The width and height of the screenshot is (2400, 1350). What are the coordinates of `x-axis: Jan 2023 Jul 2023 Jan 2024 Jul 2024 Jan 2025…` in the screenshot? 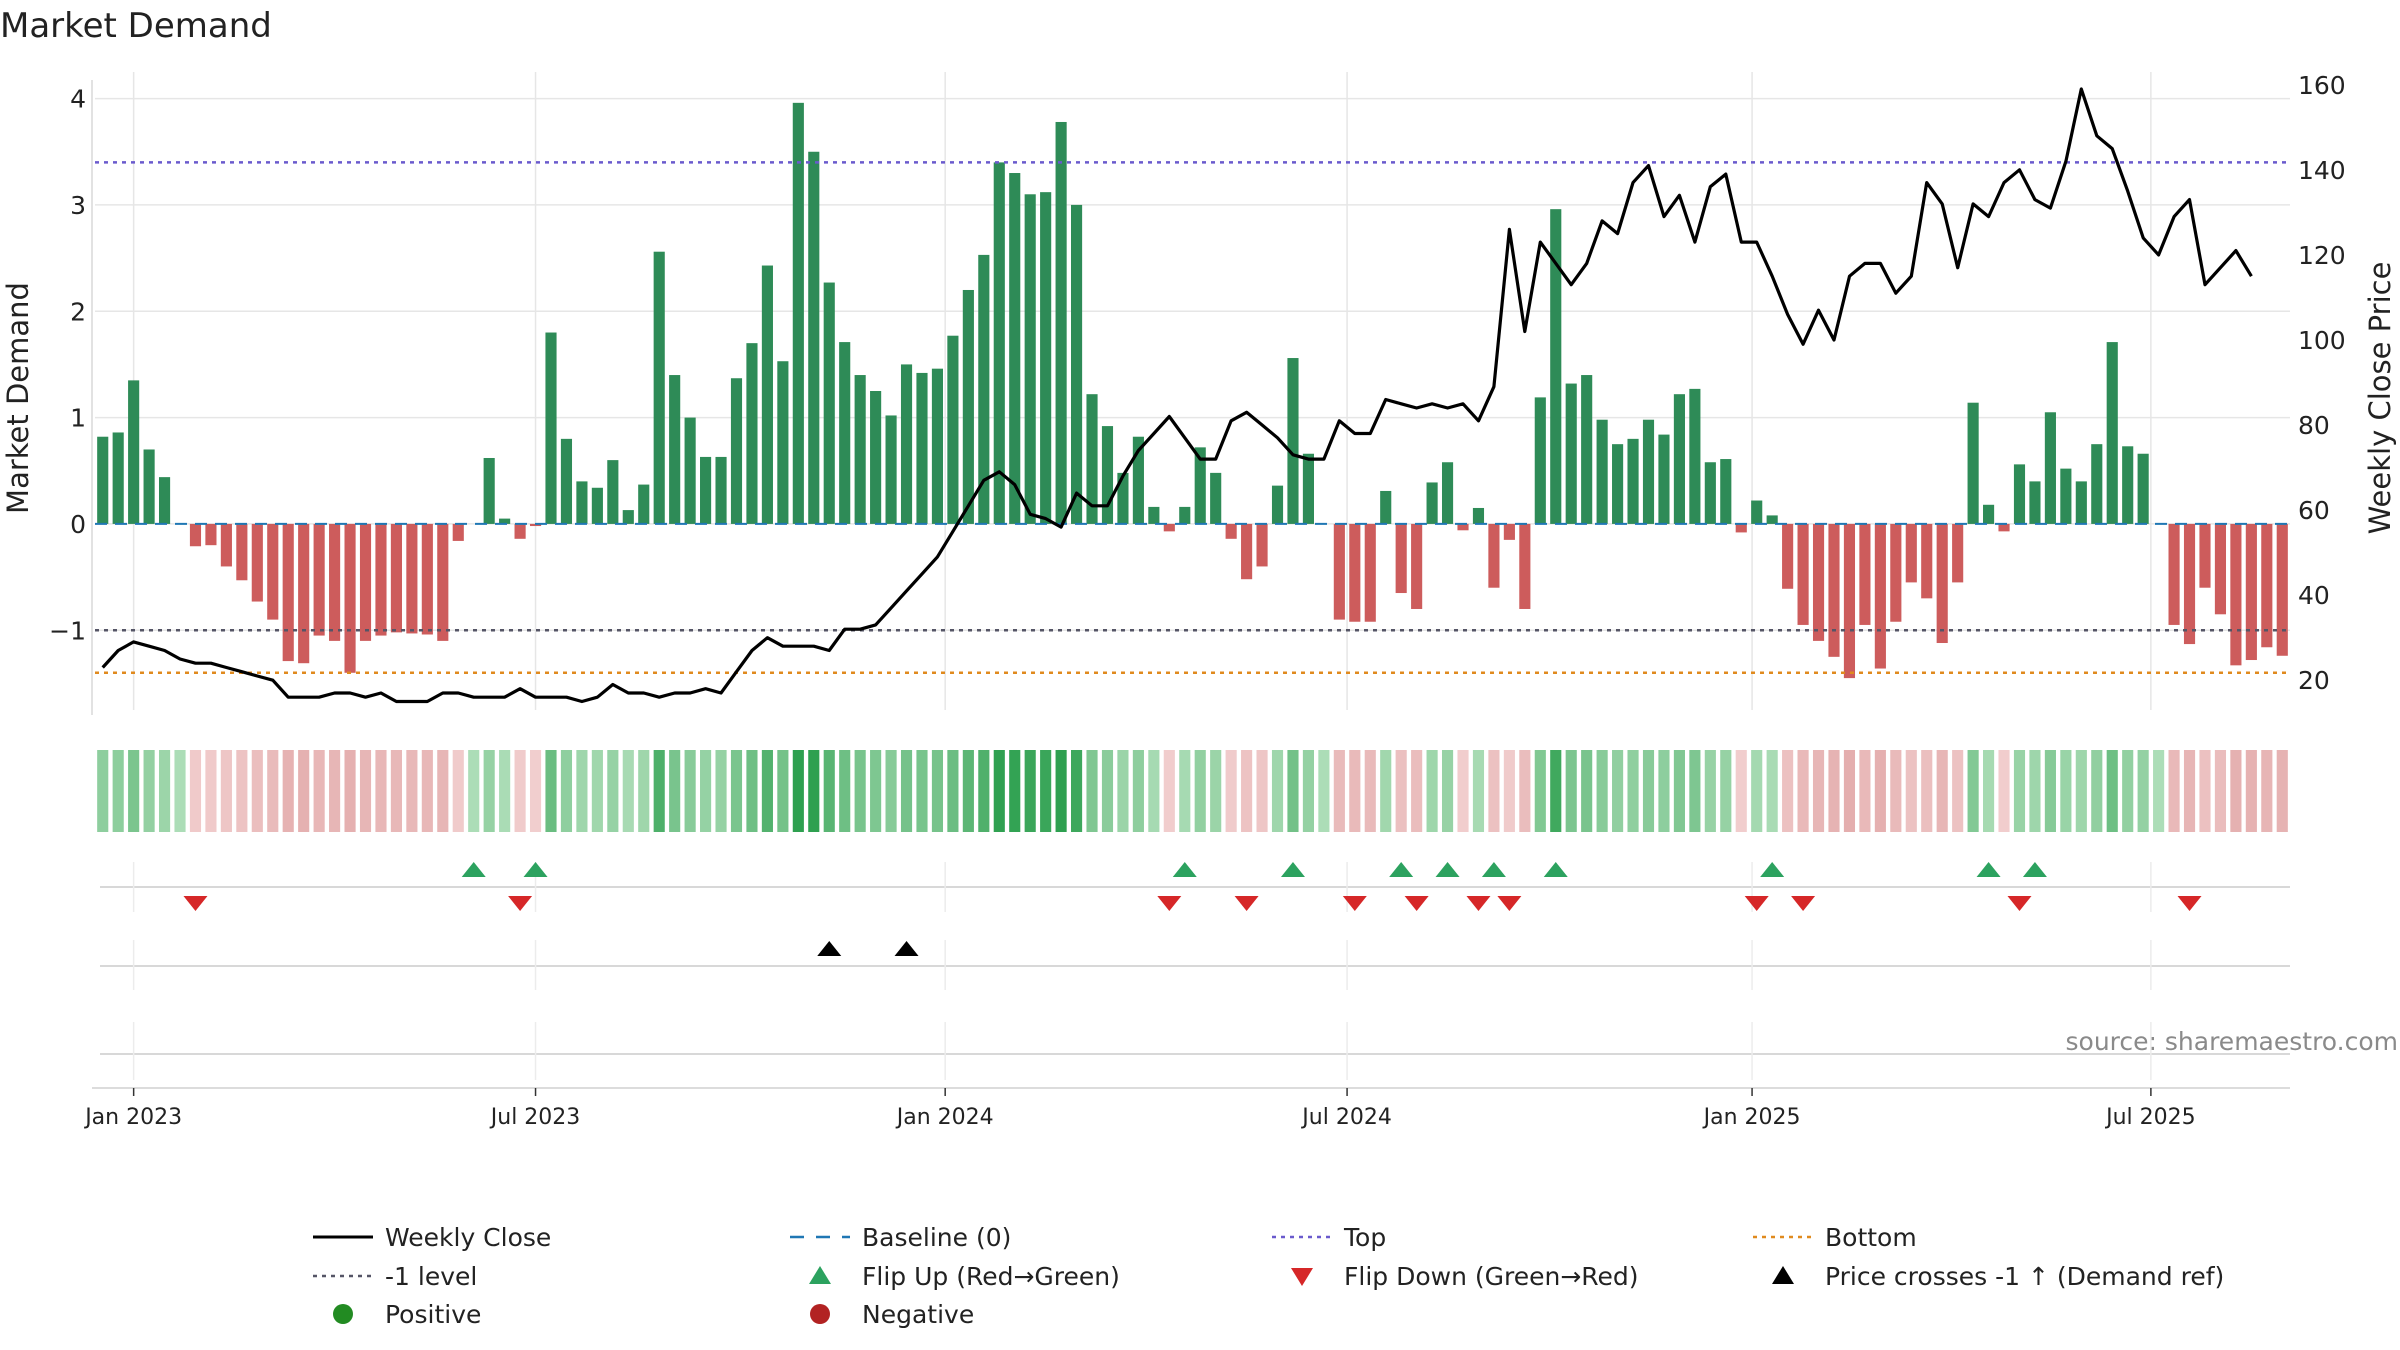 It's located at (1186, 1108).